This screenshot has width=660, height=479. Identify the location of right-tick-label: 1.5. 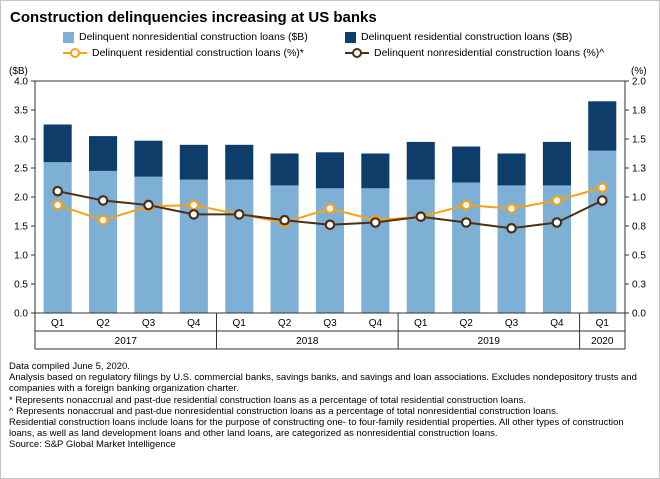
(639, 140).